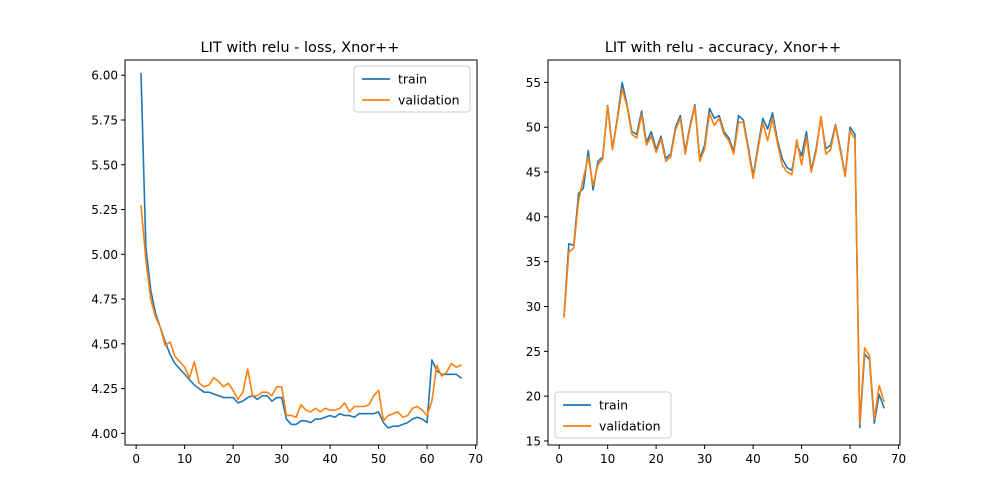 The width and height of the screenshot is (1000, 500). What do you see at coordinates (184, 459) in the screenshot?
I see `loss-x-tick-label: 10` at bounding box center [184, 459].